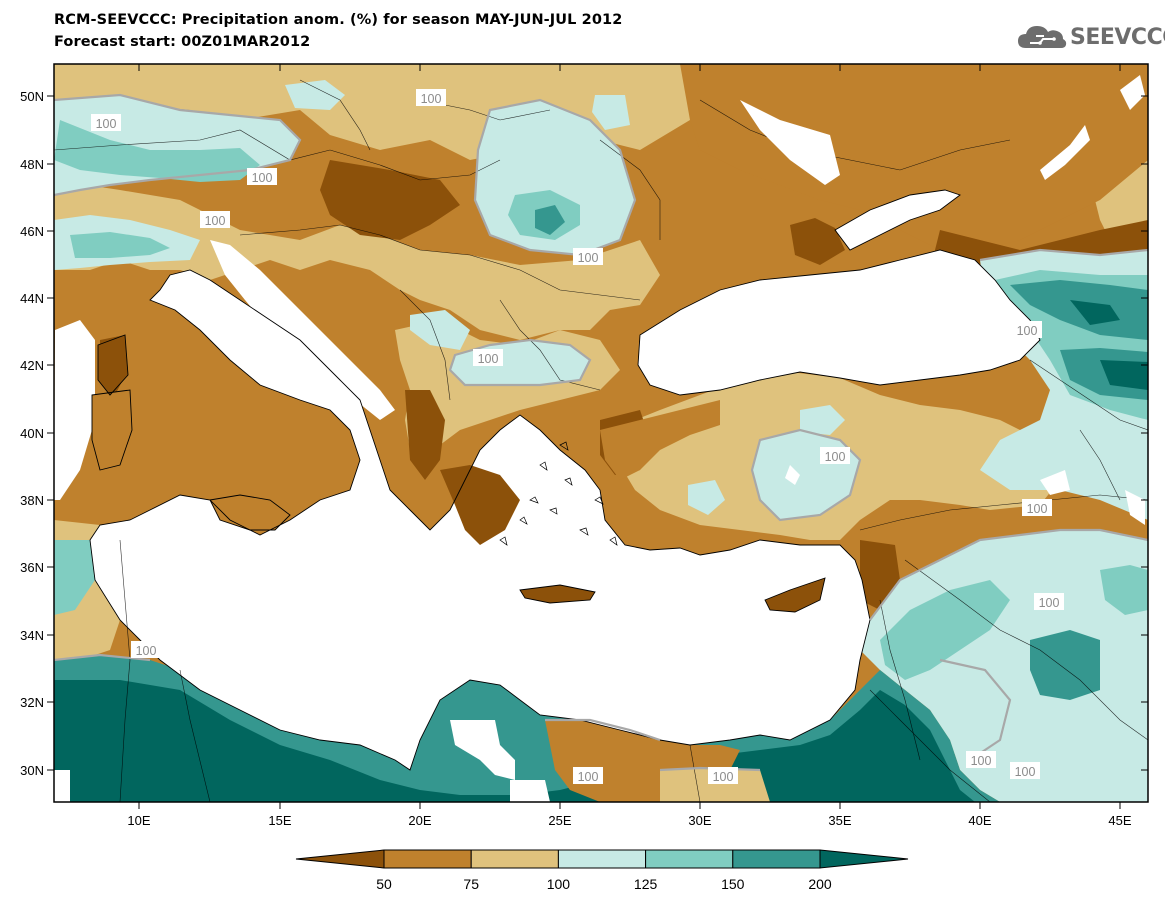 This screenshot has width=1165, height=907. Describe the element at coordinates (790, 142) in the screenshot. I see `dnieper-reservoir` at that location.